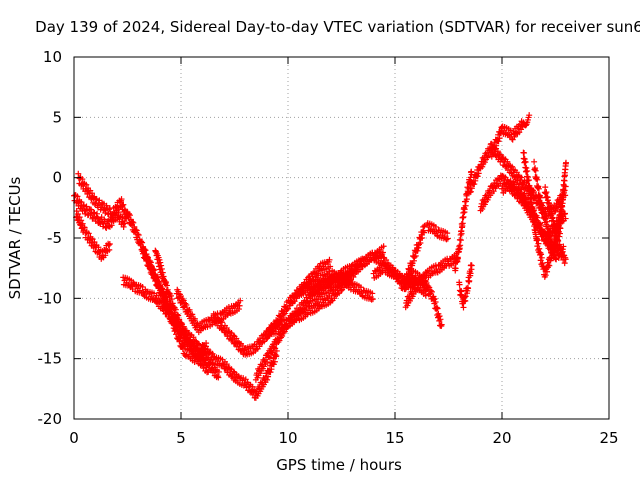  I want to click on x-axis-label: GPS time / hours, so click(339, 465).